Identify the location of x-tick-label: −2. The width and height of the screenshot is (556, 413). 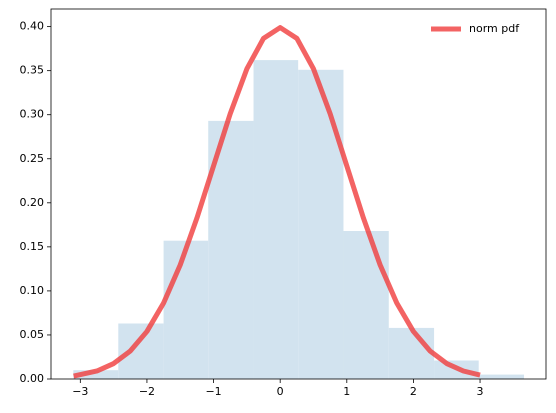
(147, 391).